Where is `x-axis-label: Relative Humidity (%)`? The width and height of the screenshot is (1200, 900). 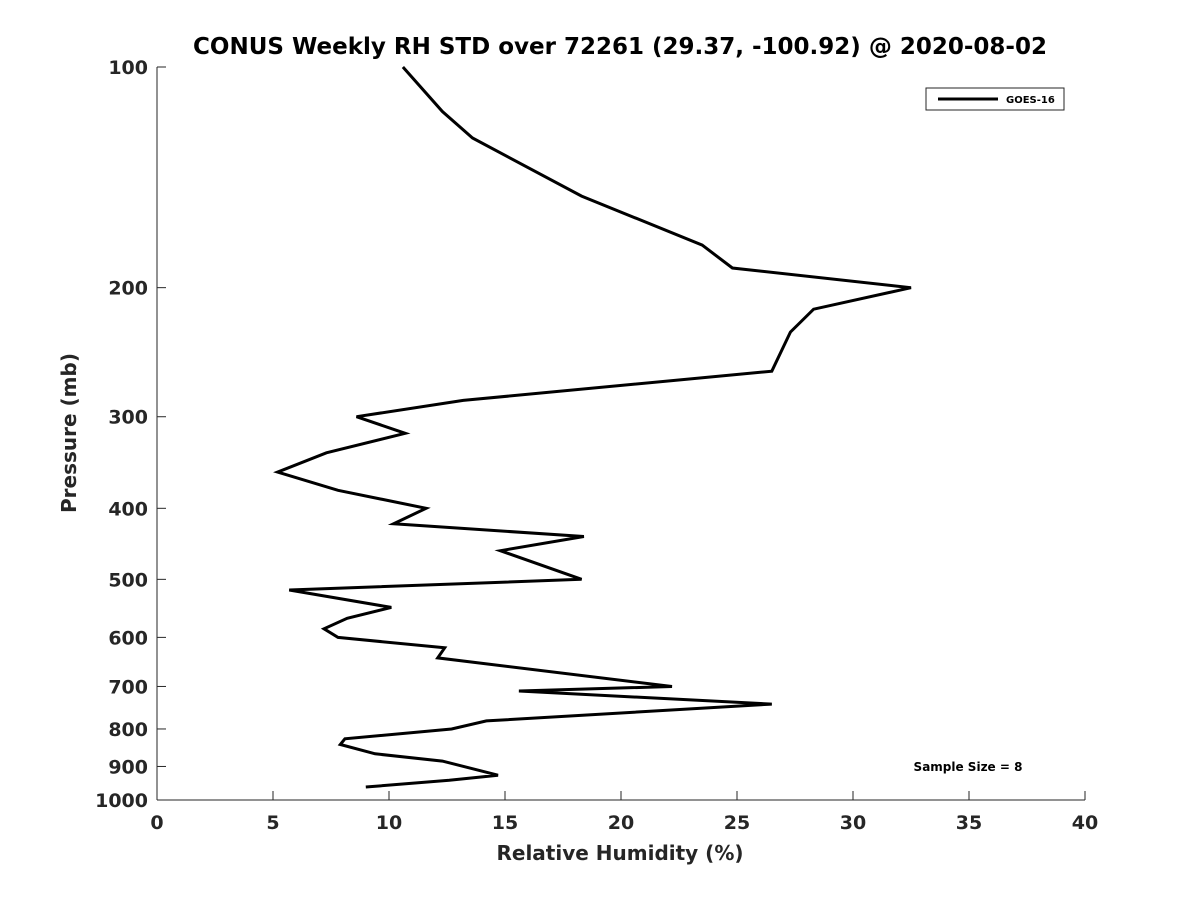
x-axis-label: Relative Humidity (%) is located at coordinates (619, 853).